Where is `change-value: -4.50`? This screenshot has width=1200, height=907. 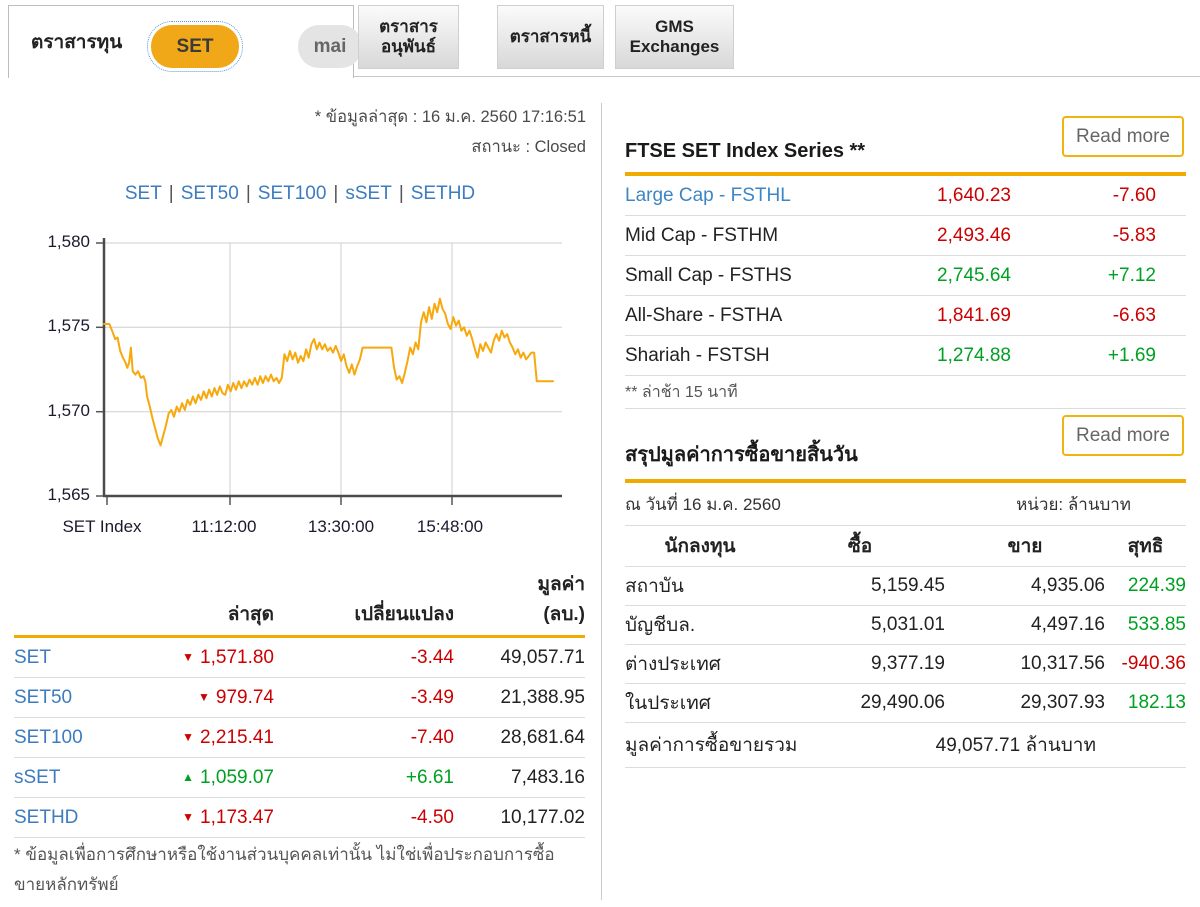 change-value: -4.50 is located at coordinates (432, 817).